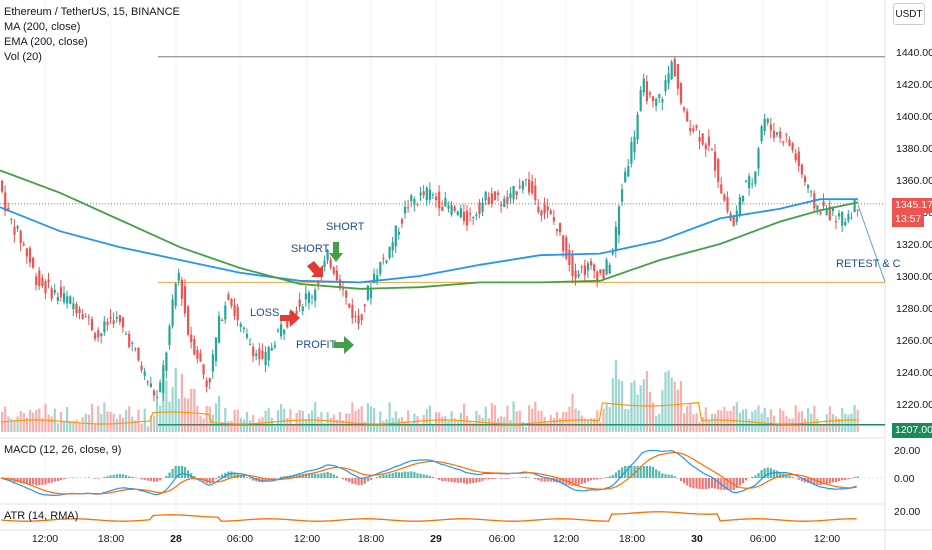 This screenshot has height=550, width=932. Describe the element at coordinates (42, 27) in the screenshot. I see `legend-ma: MA (200, close)` at that location.